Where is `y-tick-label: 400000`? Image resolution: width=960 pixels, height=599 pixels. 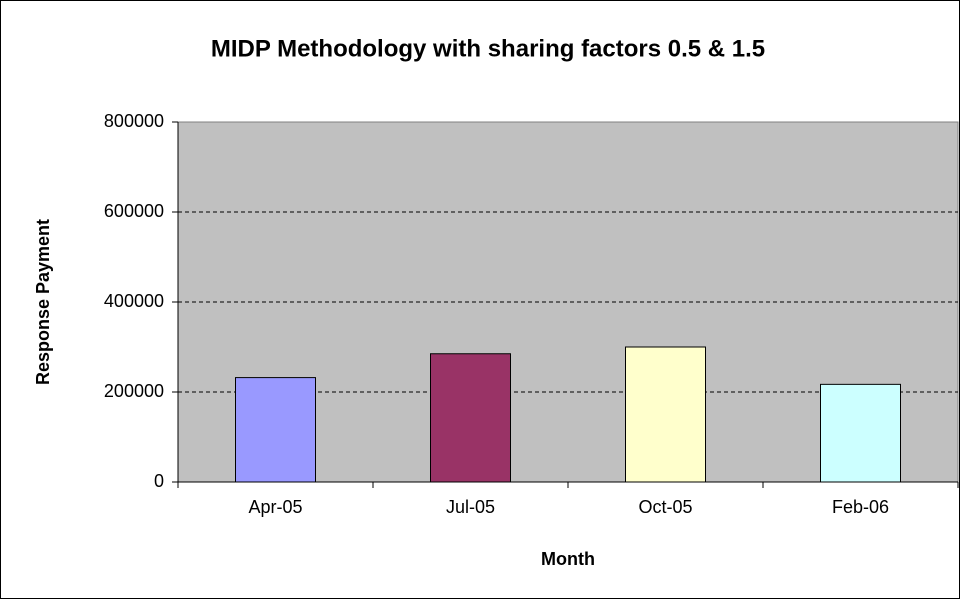 y-tick-label: 400000 is located at coordinates (134, 301).